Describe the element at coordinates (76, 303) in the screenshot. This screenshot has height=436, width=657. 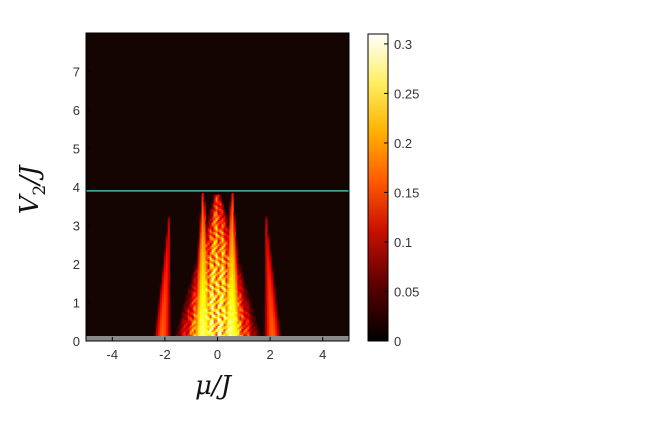
I see `y-tick-label: 1` at that location.